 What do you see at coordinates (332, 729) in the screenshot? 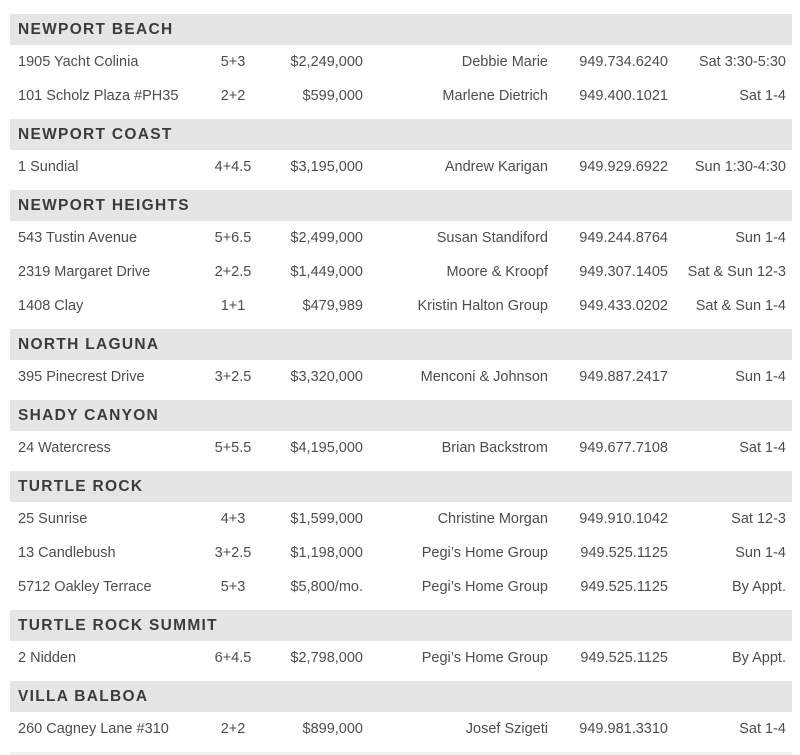
I see `listing-price: $899,000` at bounding box center [332, 729].